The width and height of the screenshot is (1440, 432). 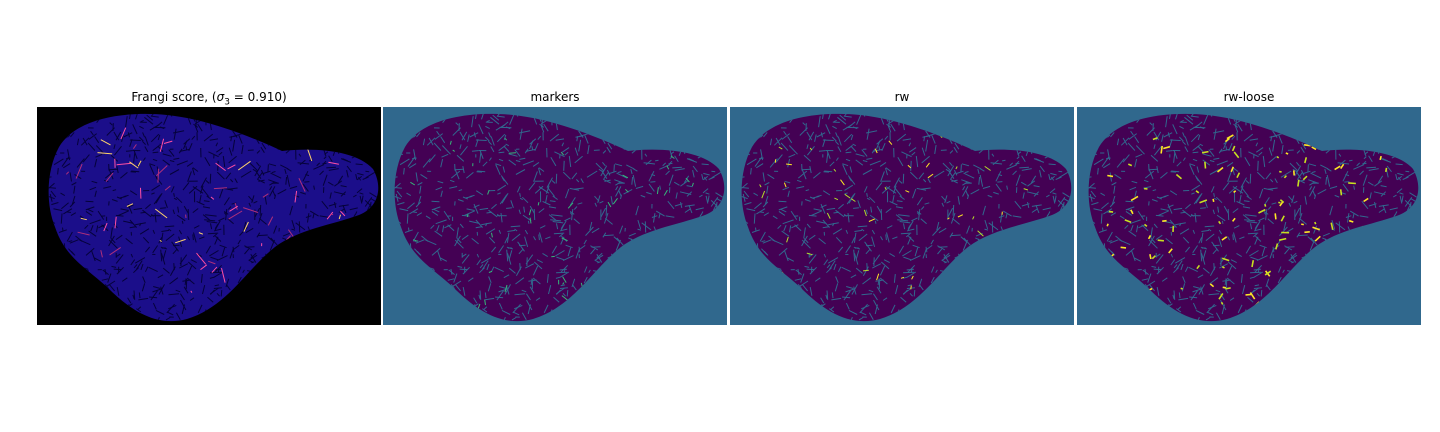 What do you see at coordinates (220, 97) in the screenshot?
I see `frangi-title-sigma: σ` at bounding box center [220, 97].